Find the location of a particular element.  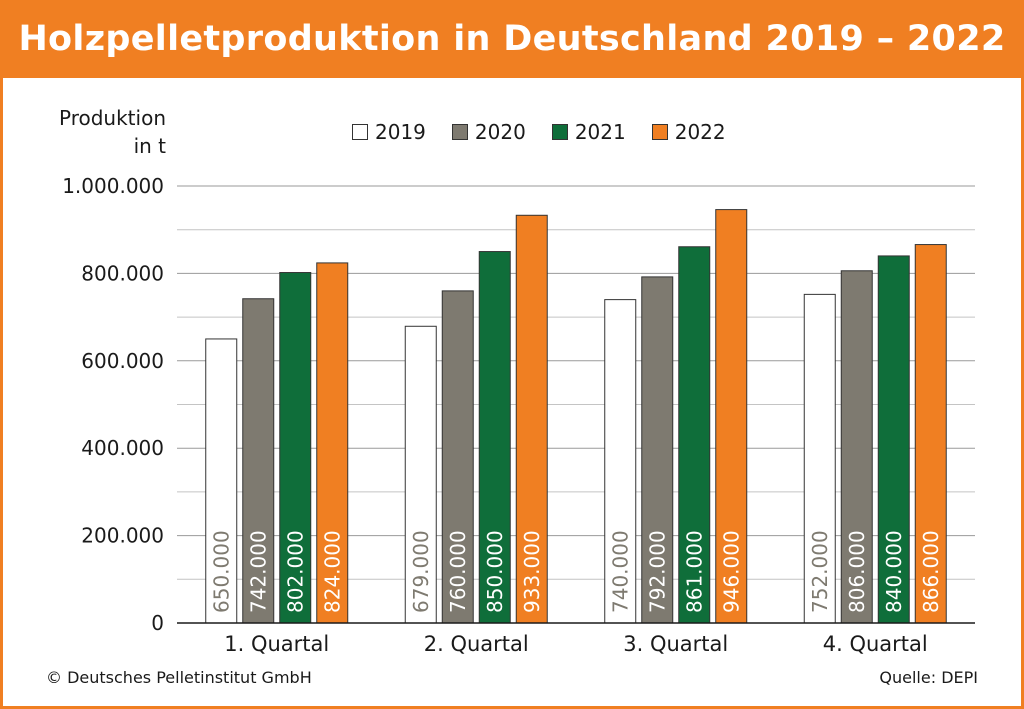

title-bar is located at coordinates (512, 39).